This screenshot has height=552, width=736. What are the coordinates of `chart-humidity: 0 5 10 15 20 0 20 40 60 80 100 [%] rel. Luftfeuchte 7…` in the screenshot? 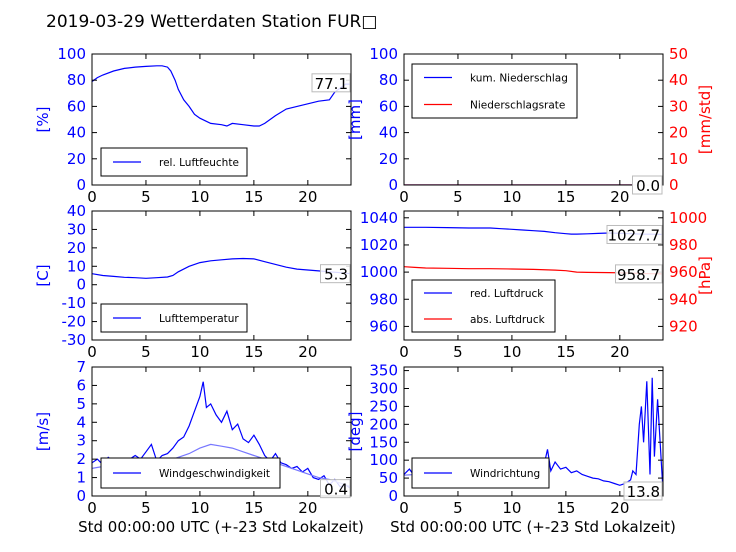 It's located at (193, 125).